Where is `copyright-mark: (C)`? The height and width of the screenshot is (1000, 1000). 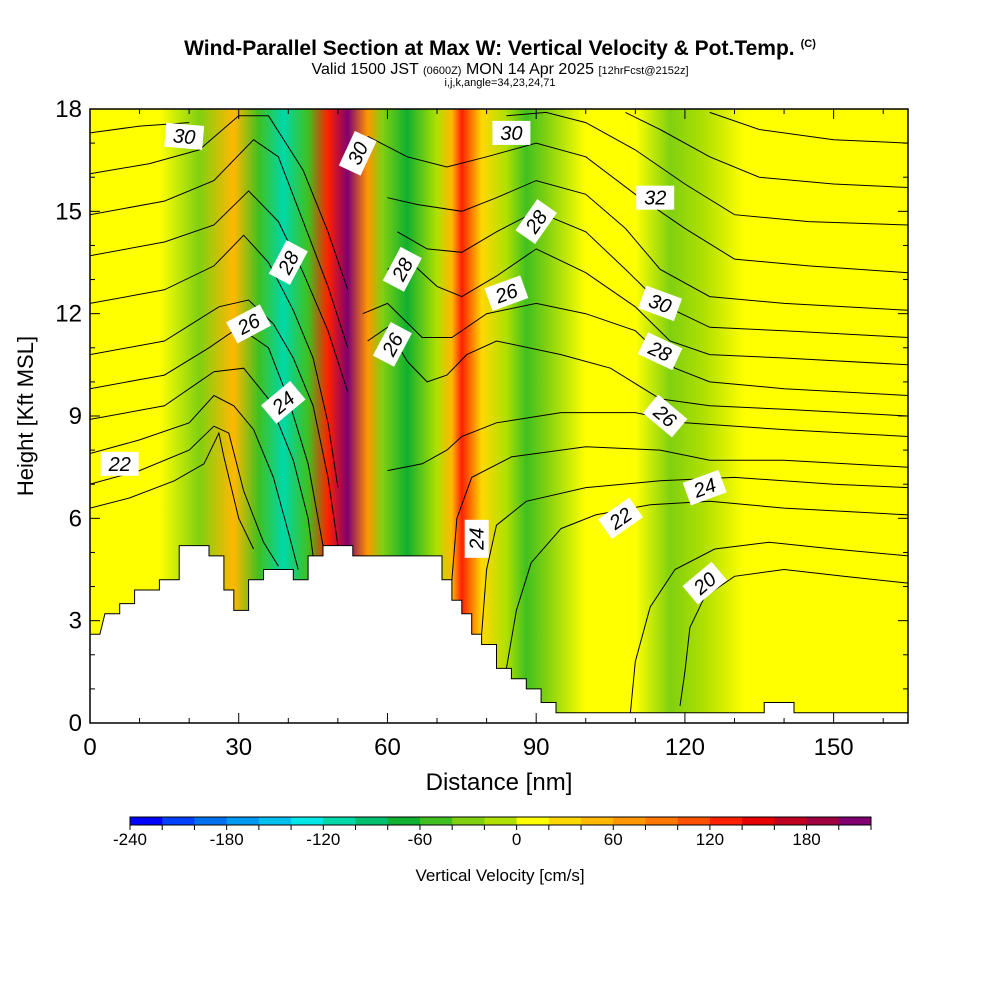 copyright-mark: (C) is located at coordinates (808, 44).